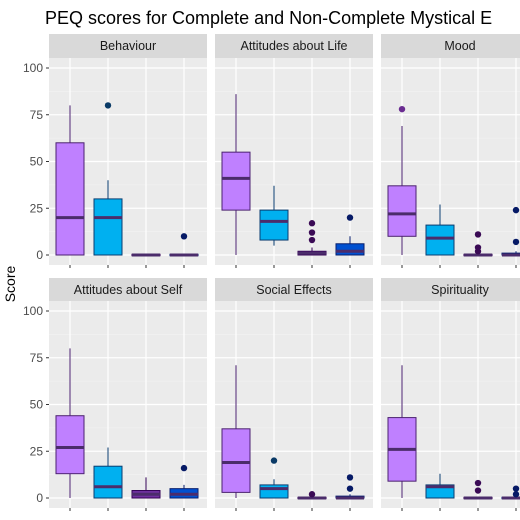 This screenshot has height=520, width=520. What do you see at coordinates (450, 151) in the screenshot?
I see `facet-panel: Mood` at bounding box center [450, 151].